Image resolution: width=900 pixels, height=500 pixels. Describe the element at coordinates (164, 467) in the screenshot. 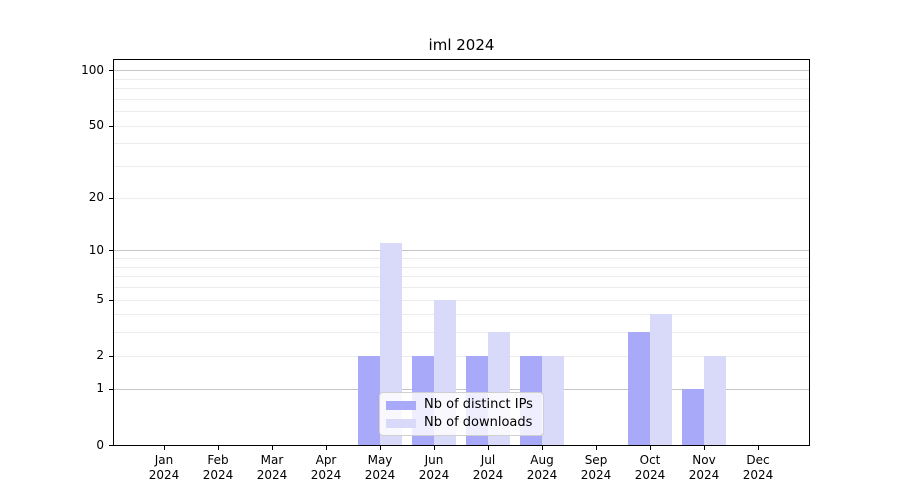

I see `x-tick-label-jan: Jan 2024` at that location.